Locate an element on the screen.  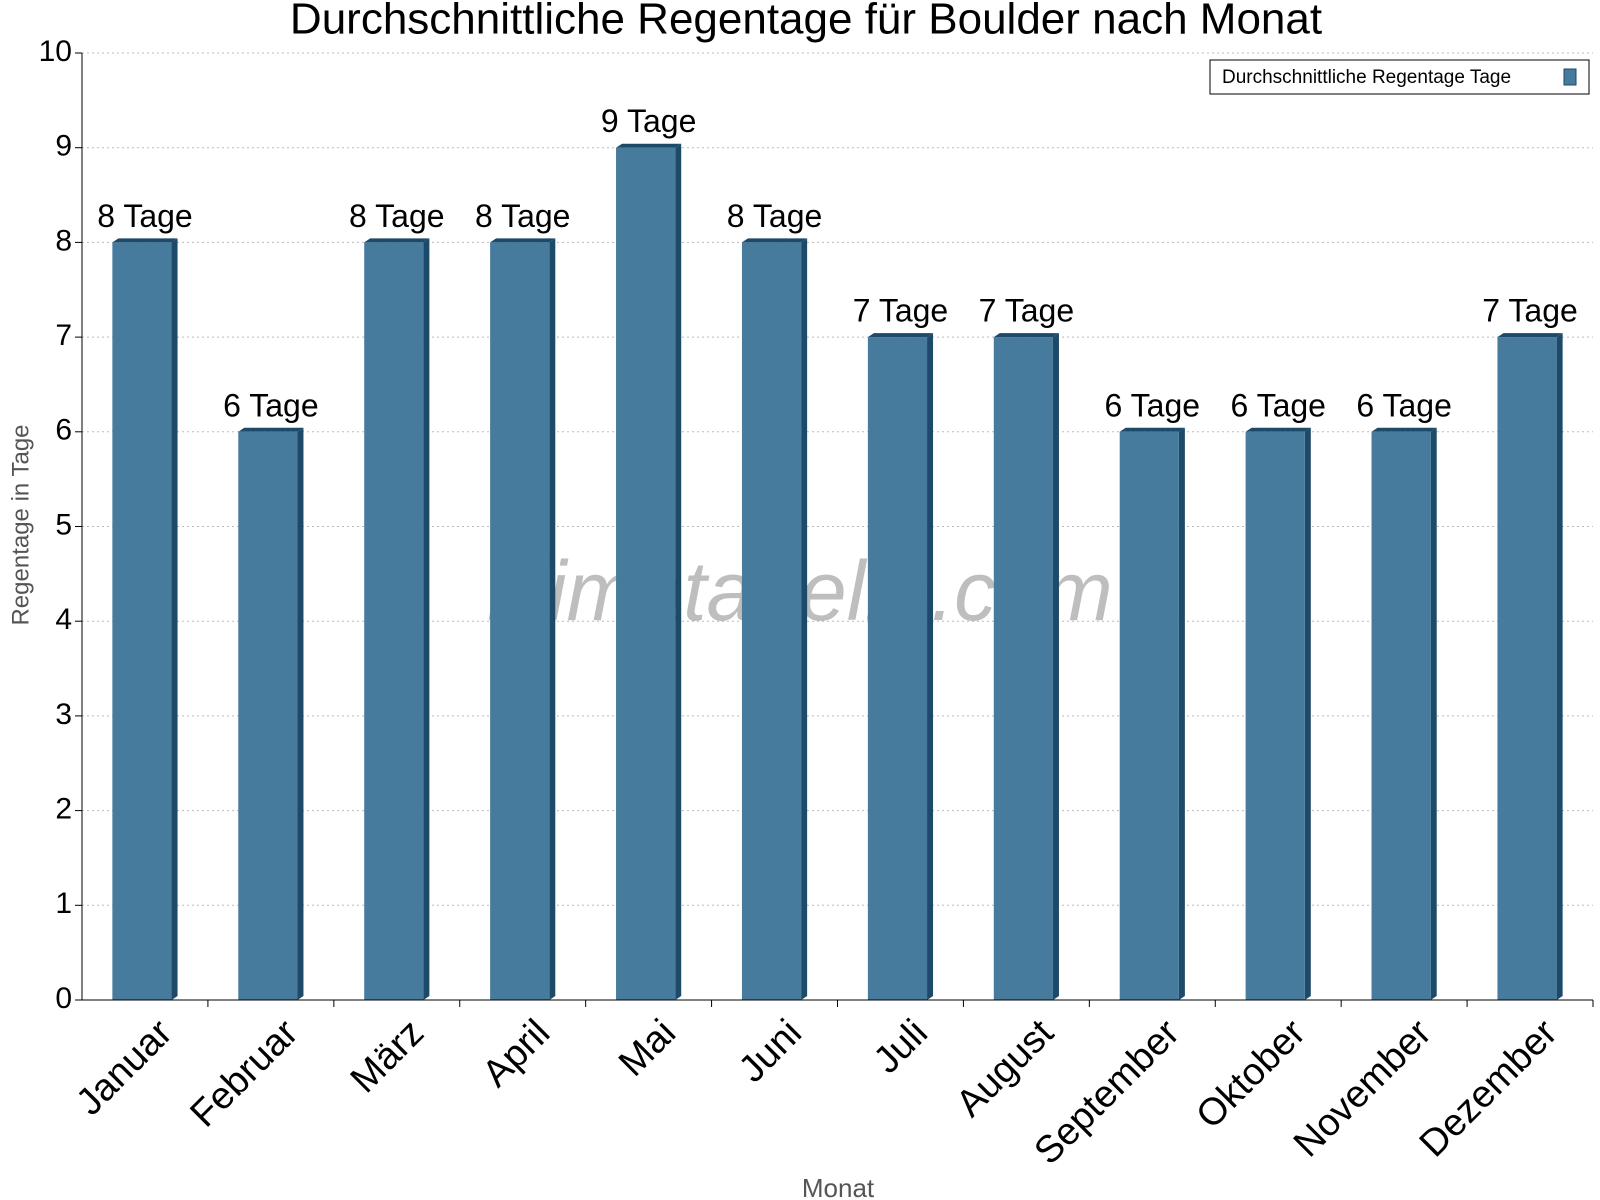
x-tick-label: Februar is located at coordinates (245, 1074).